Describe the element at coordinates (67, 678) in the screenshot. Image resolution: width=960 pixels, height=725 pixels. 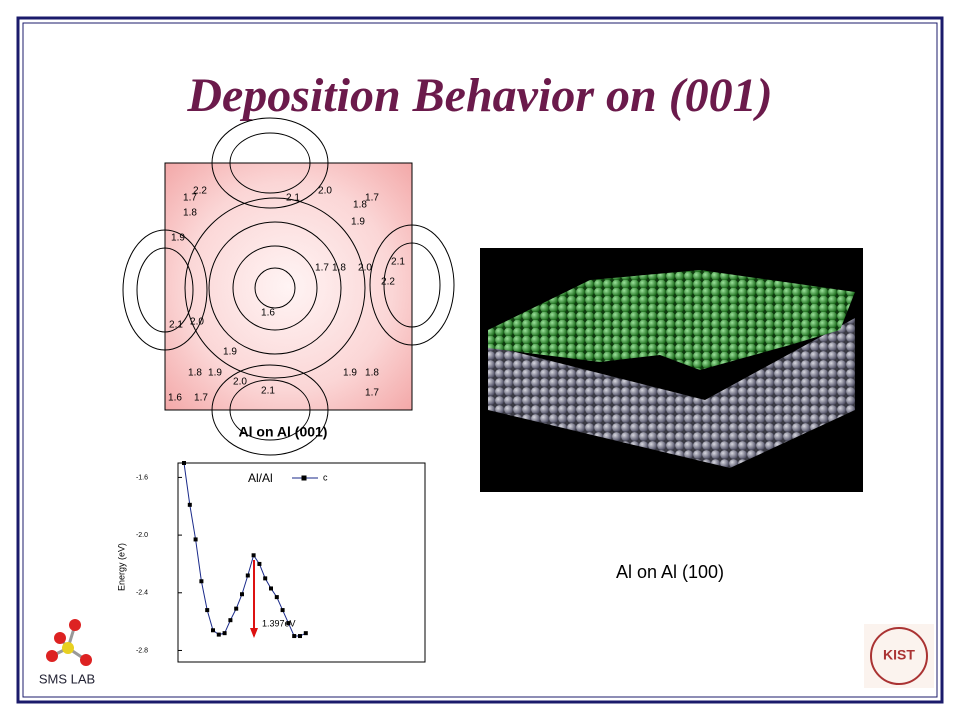
I see `logo-text: SMS LAB` at that location.